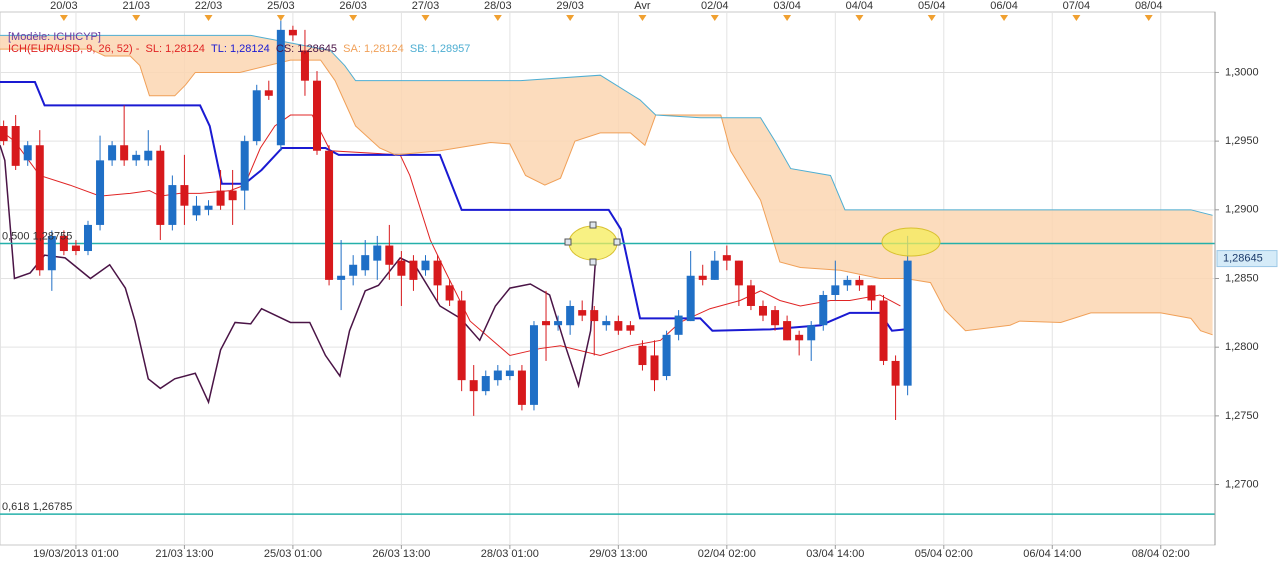 Image resolution: width=1280 pixels, height=562 pixels. What do you see at coordinates (76, 554) in the screenshot?
I see `x-tick-label: 19/03/2013 01:00` at bounding box center [76, 554].